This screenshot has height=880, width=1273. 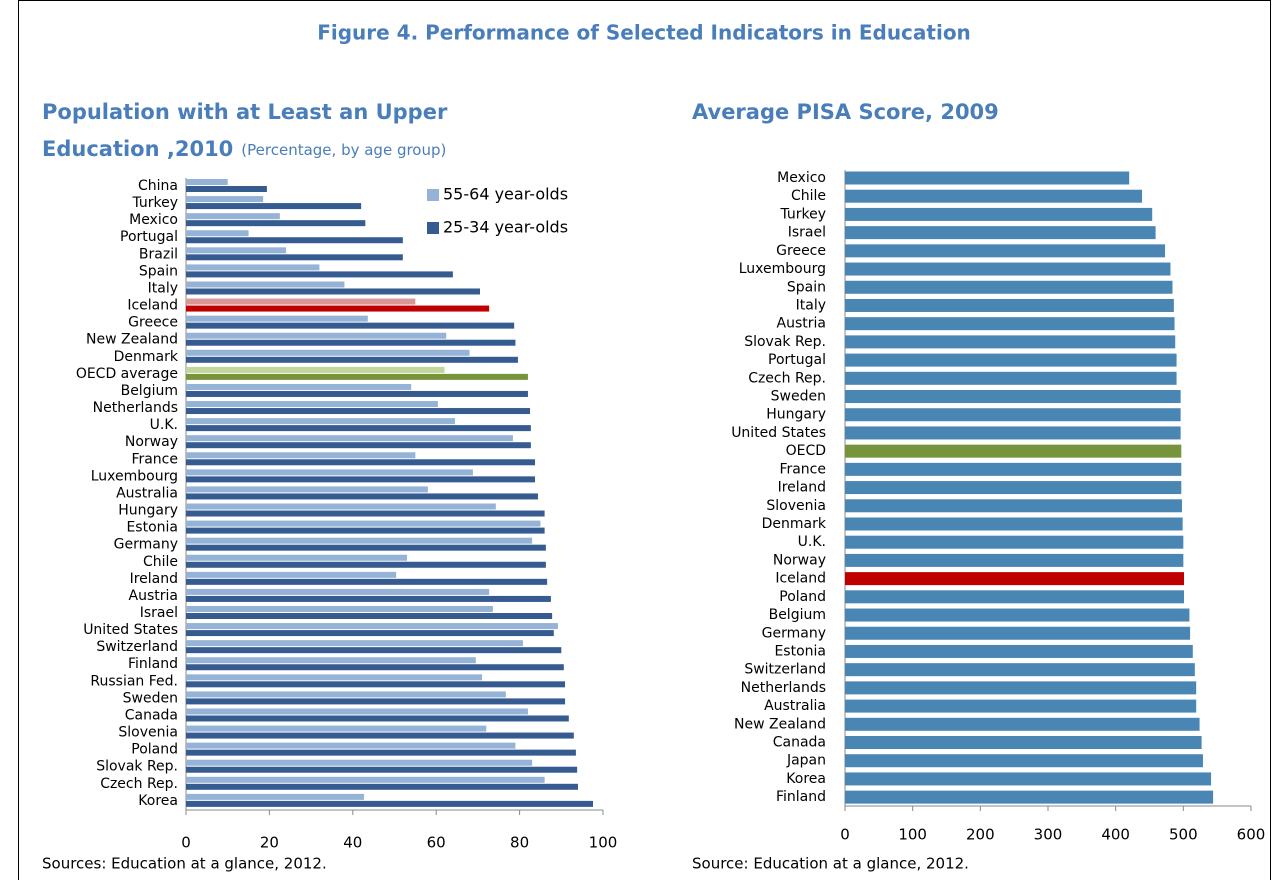 What do you see at coordinates (980, 835) in the screenshot?
I see `x-tick-label: 200` at bounding box center [980, 835].